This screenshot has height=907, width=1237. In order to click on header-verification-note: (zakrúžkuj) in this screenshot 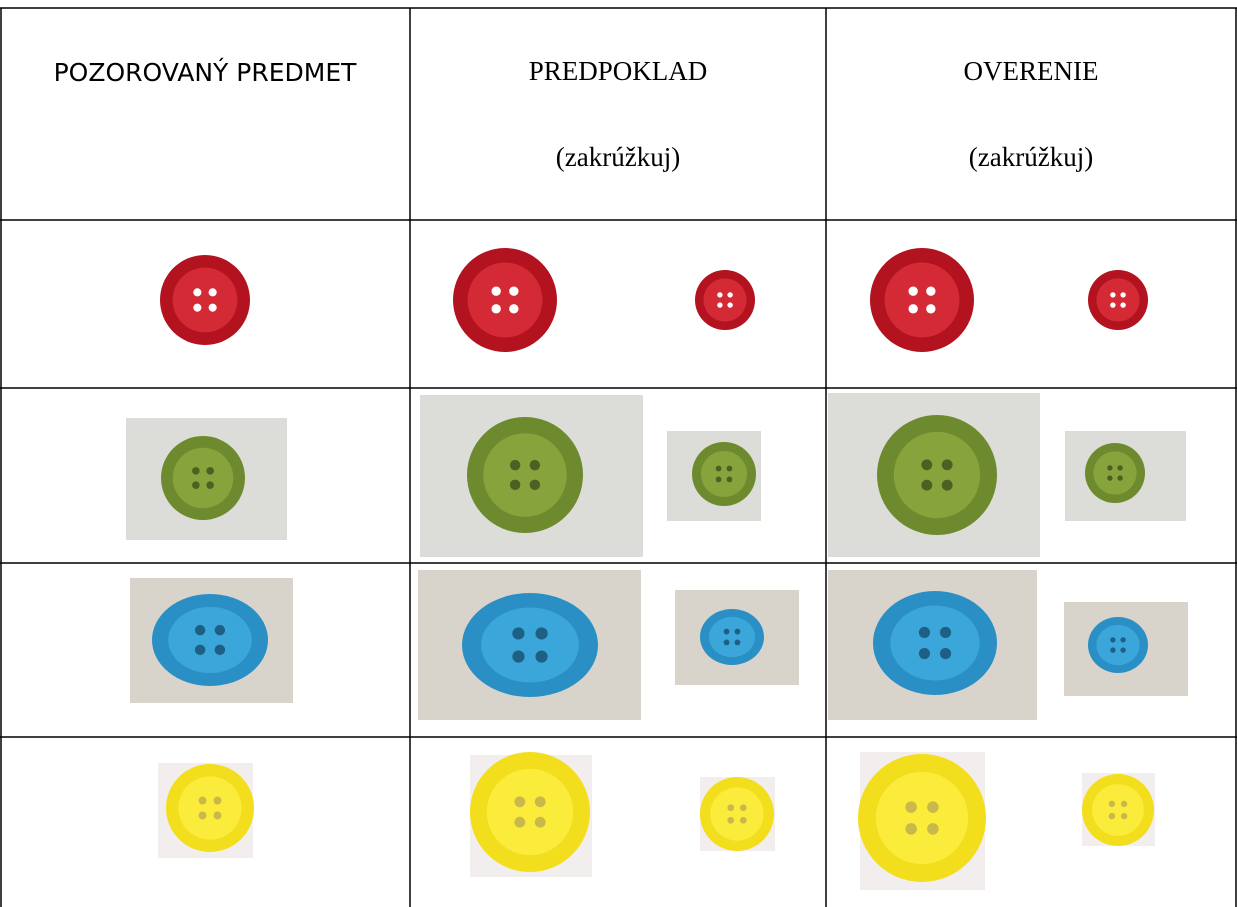, I will do `click(1031, 157)`.